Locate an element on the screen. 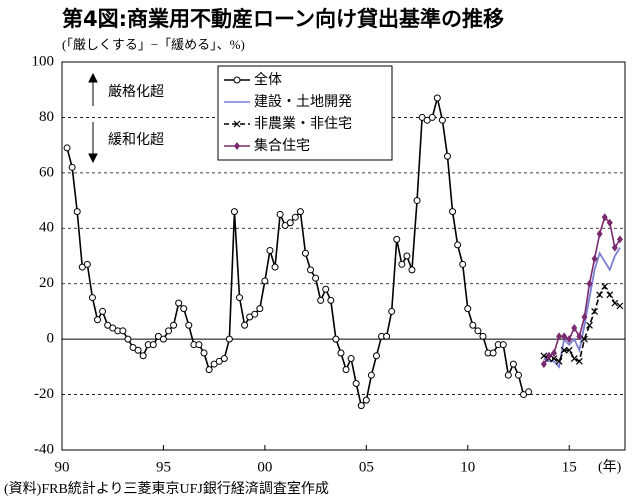 The image size is (635, 502). y-tick-label: 40 is located at coordinates (46, 228).